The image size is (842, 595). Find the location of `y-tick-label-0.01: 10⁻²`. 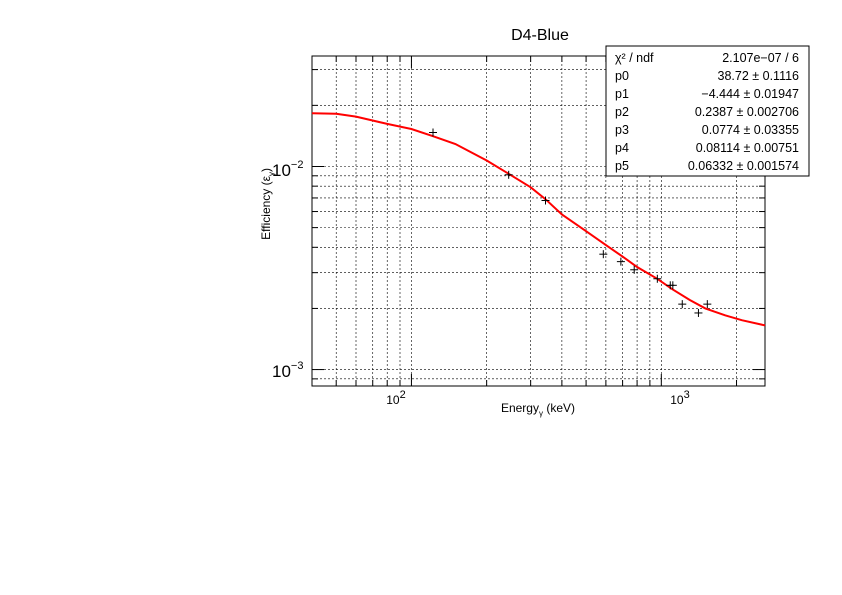

y-tick-label-0.01: 10⁻² is located at coordinates (287, 169).